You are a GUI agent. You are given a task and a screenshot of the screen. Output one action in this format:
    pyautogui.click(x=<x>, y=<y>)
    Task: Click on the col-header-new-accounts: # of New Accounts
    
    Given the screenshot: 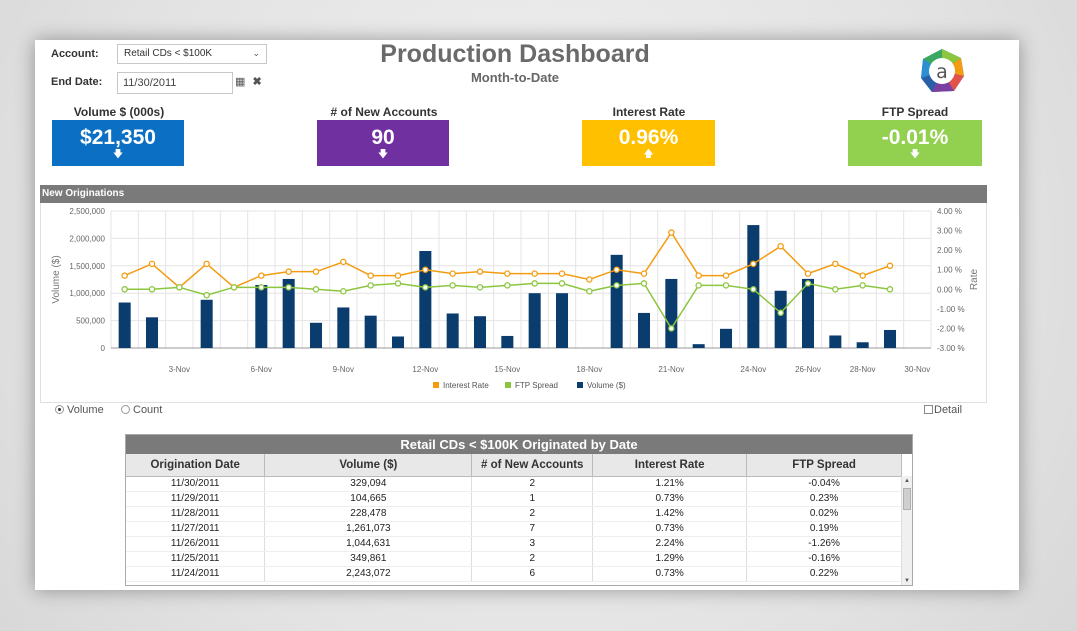 What is the action you would take?
    pyautogui.click(x=532, y=465)
    